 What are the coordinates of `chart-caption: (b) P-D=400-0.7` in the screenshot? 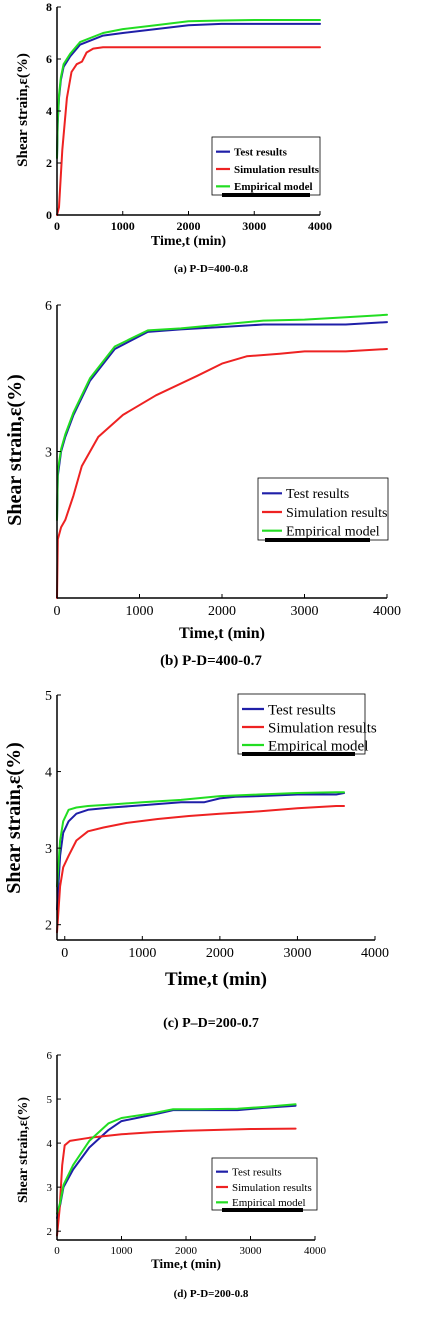 It's located at (211, 661).